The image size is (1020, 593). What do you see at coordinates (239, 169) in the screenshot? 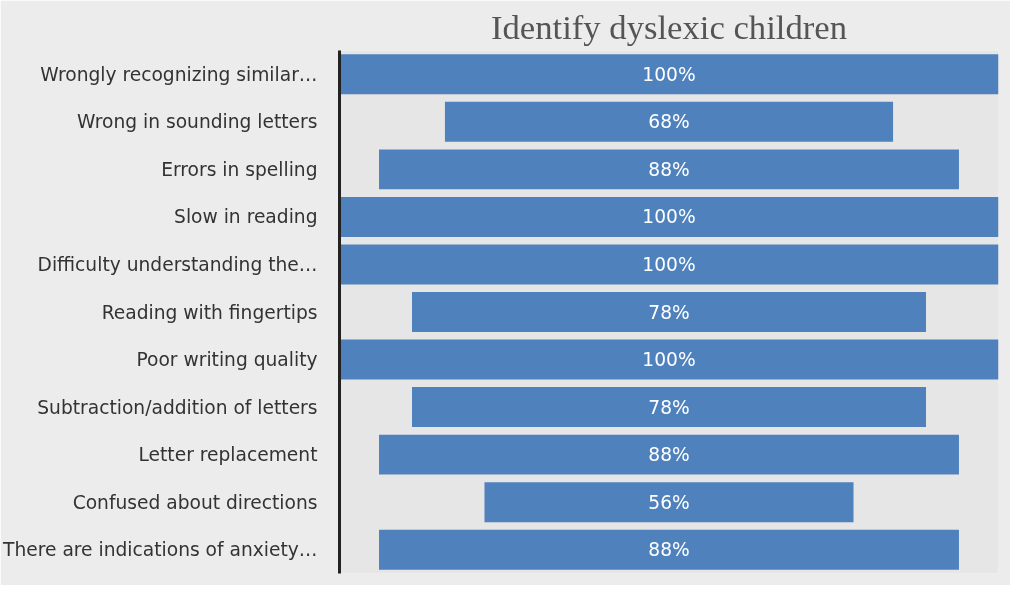
I see `category-label: Errors in spelling` at bounding box center [239, 169].